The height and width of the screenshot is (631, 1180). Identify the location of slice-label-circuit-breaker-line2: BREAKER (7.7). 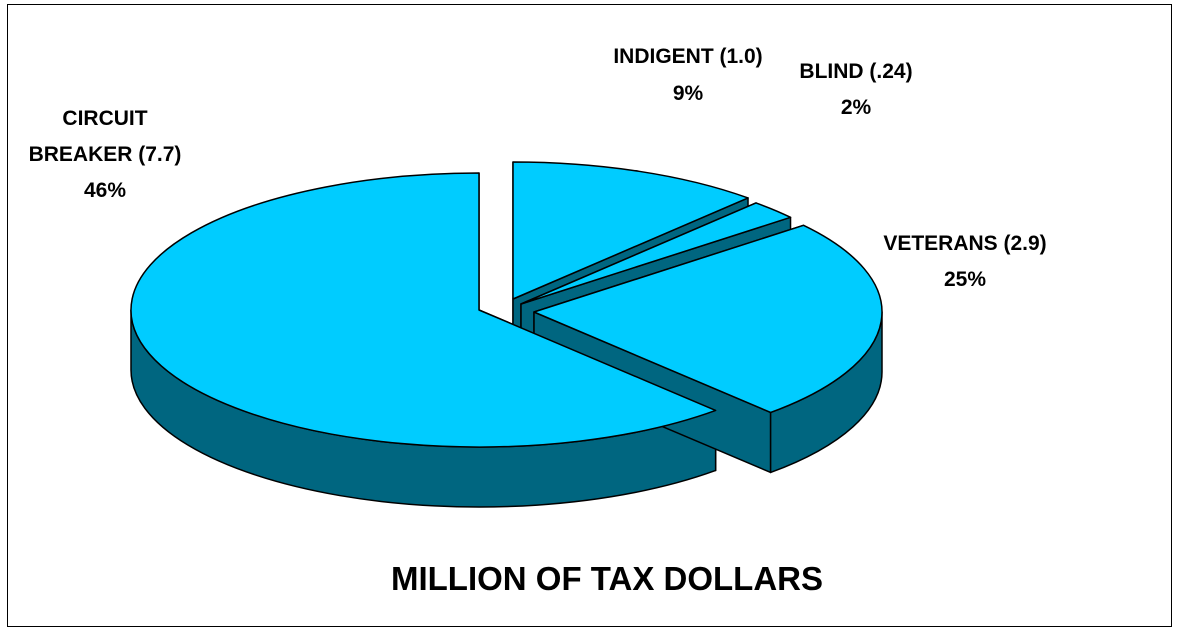
(105, 154).